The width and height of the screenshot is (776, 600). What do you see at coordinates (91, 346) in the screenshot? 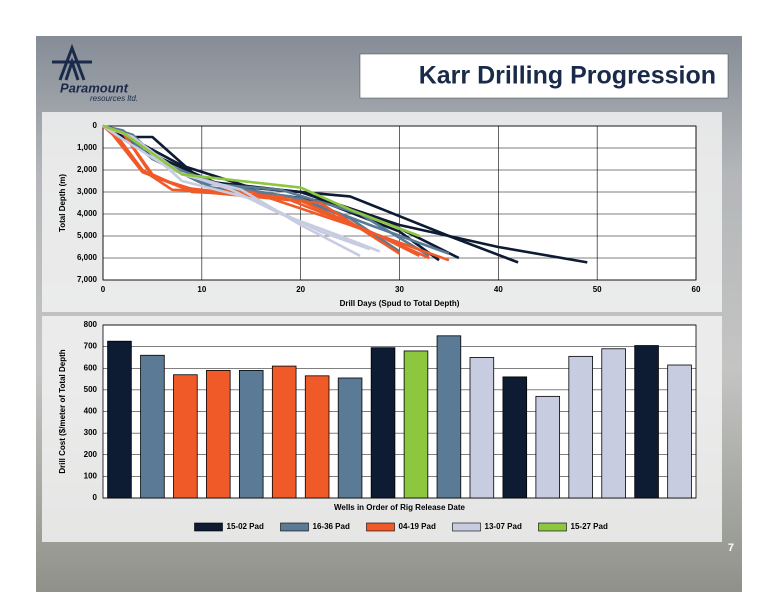
I see `y-tick-label: 700` at bounding box center [91, 346].